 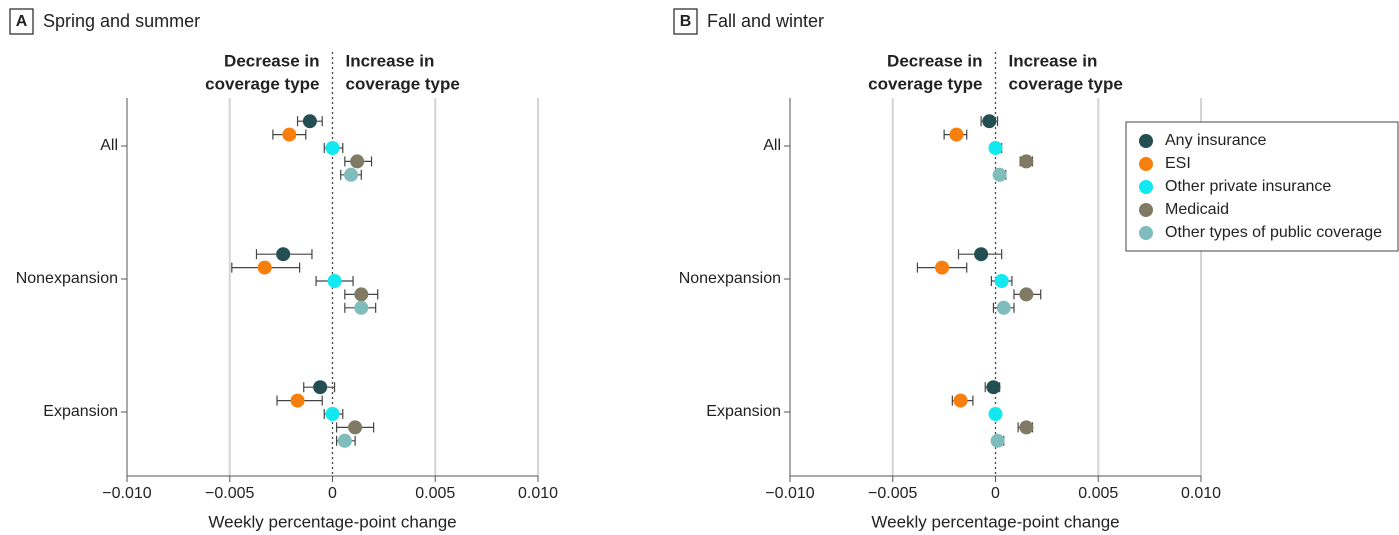 I want to click on panel-title: Fall and winter, so click(x=765, y=21).